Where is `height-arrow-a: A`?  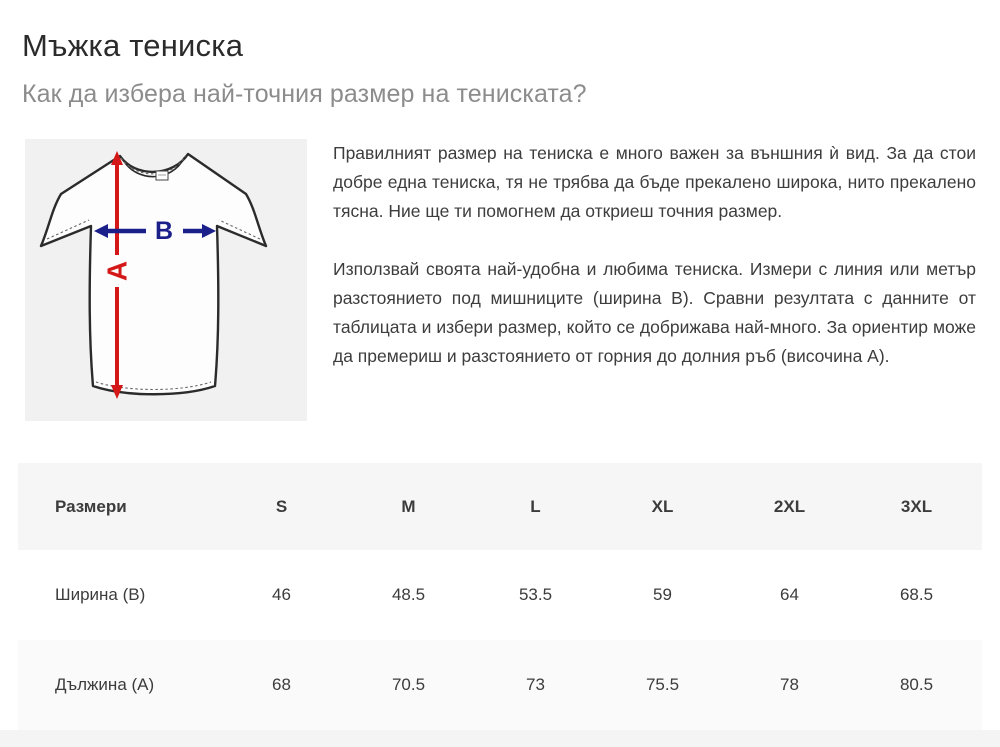
height-arrow-a: A is located at coordinates (117, 275).